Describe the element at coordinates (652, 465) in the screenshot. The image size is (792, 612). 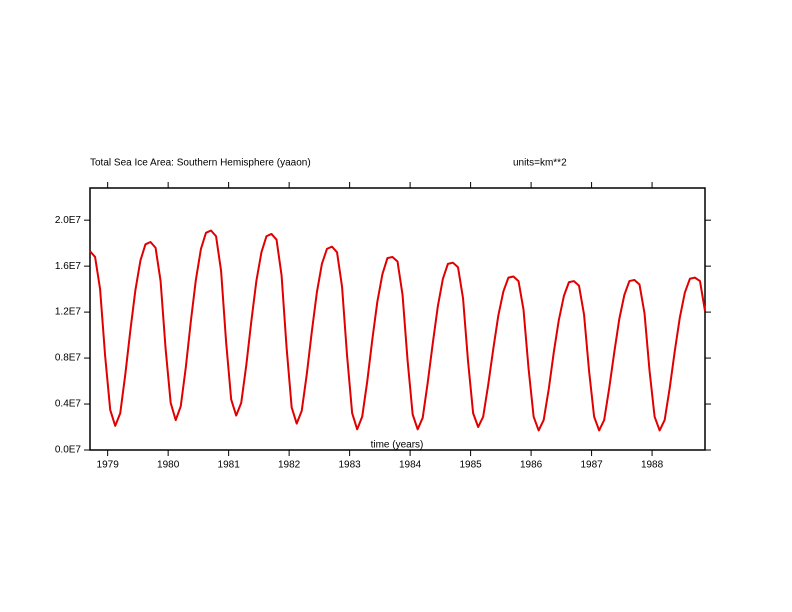
I see `x-tick-label: 1988` at that location.